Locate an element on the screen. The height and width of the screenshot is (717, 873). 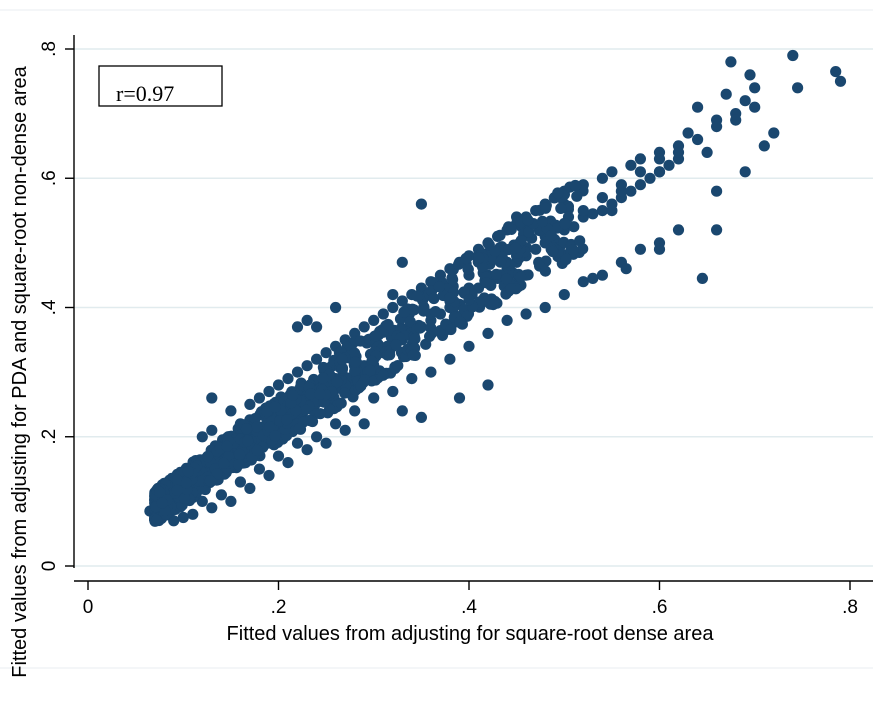
x-tick-label: .4 is located at coordinates (469, 607).